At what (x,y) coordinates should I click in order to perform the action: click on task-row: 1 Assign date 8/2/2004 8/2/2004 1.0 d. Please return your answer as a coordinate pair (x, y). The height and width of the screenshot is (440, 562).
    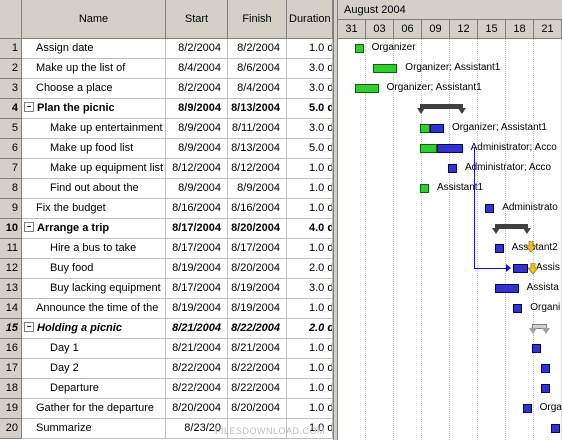
    Looking at the image, I should click on (166, 49).